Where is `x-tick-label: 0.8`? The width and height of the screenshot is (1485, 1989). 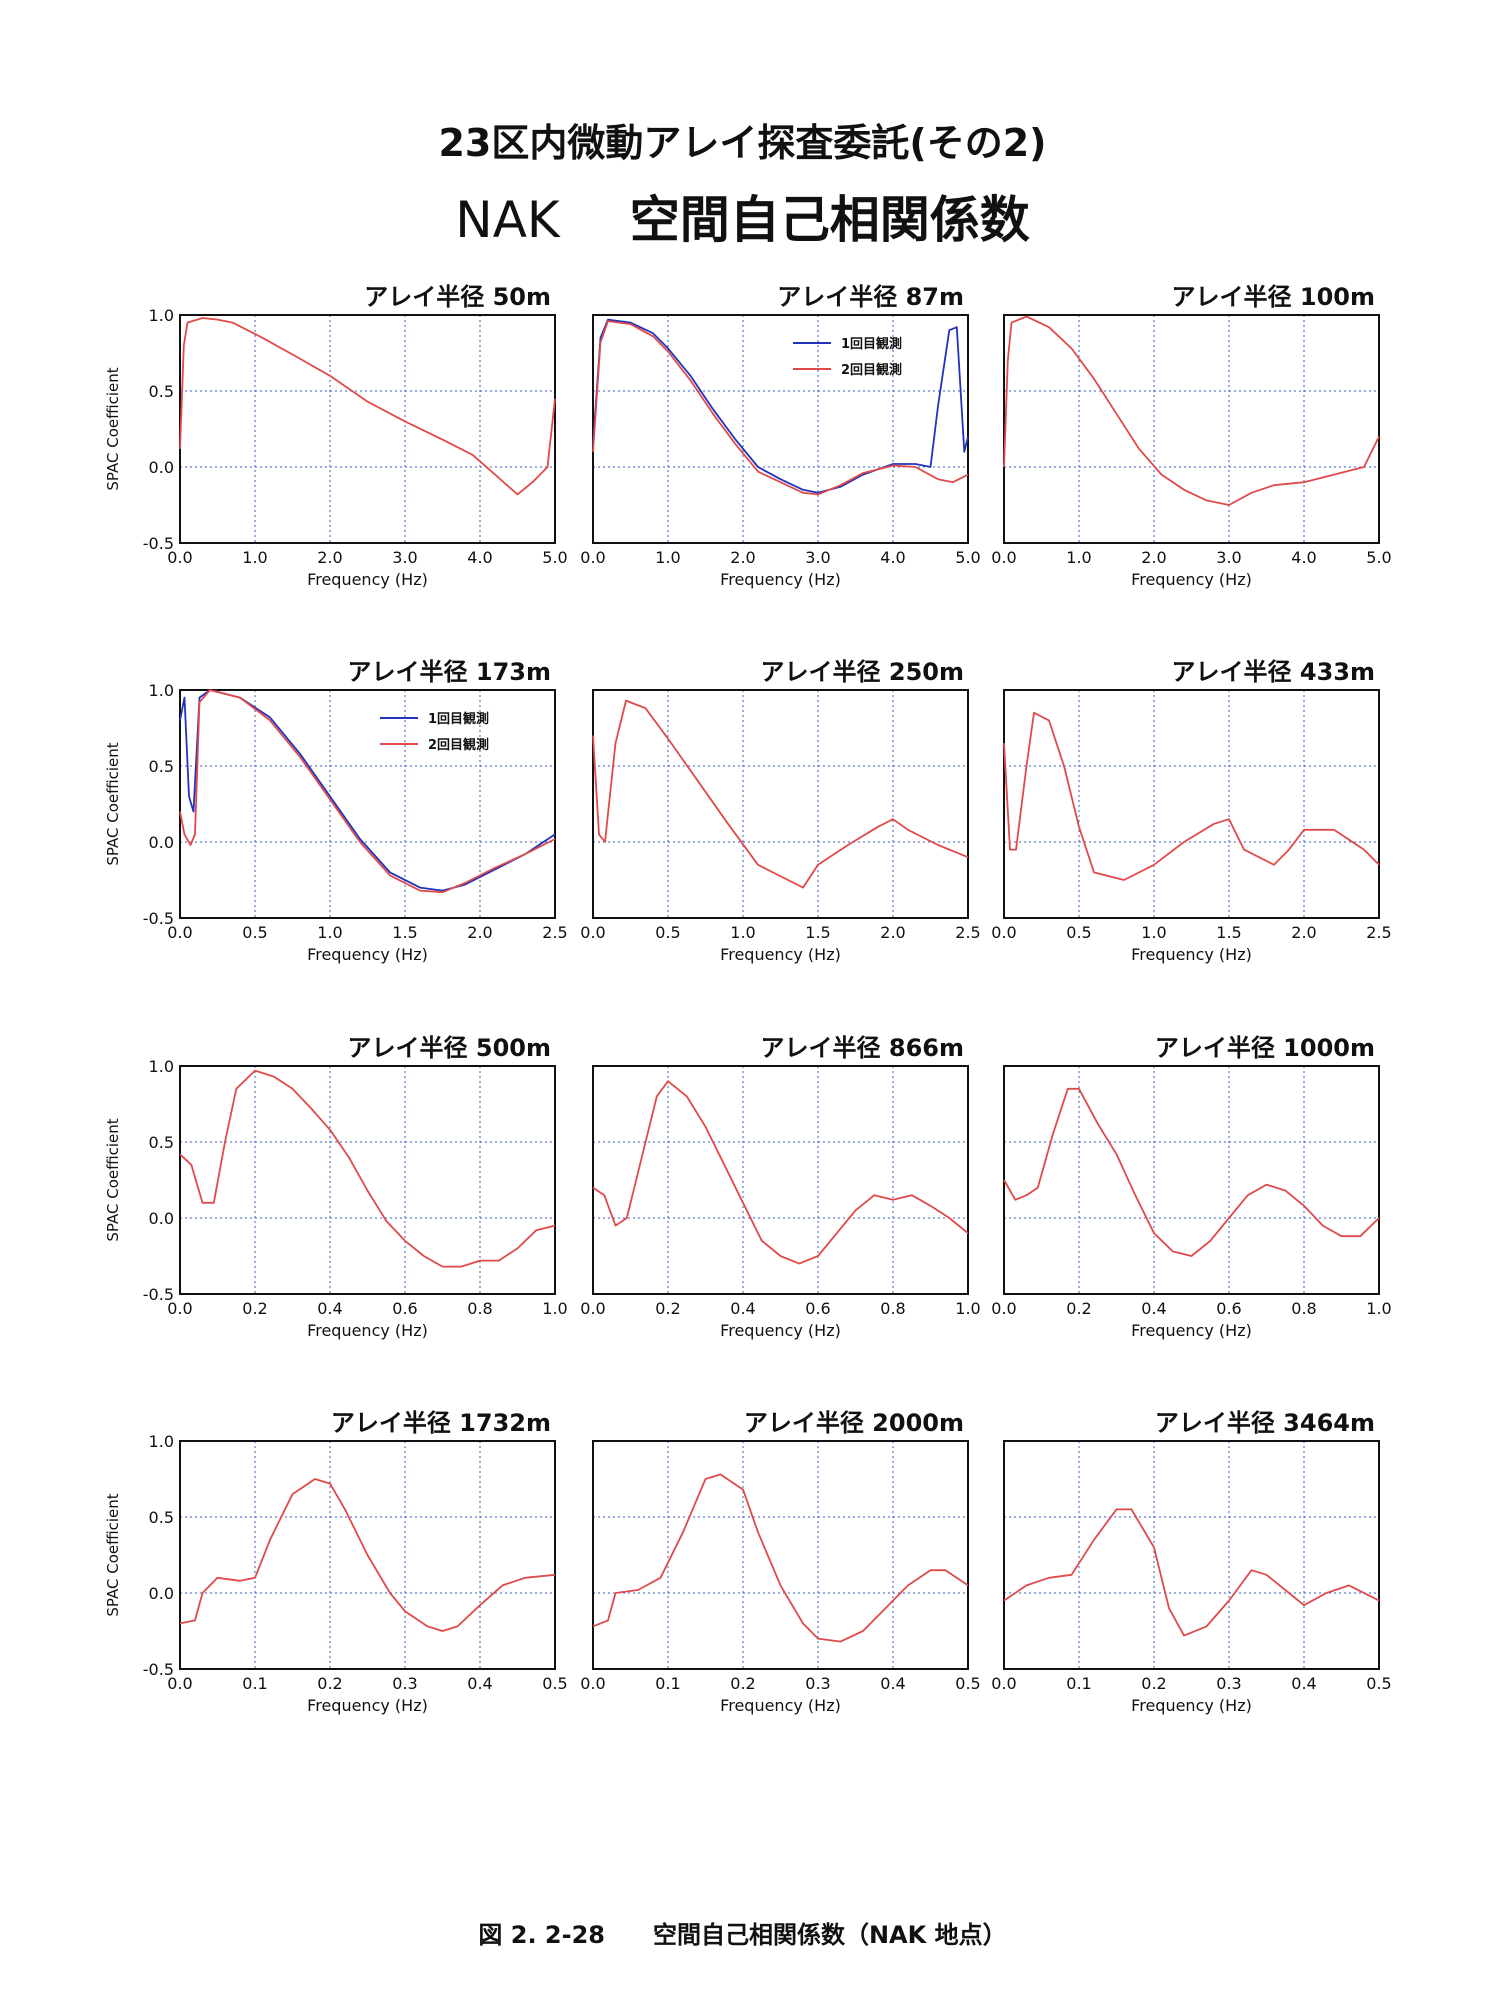
x-tick-label: 0.8 is located at coordinates (892, 1308).